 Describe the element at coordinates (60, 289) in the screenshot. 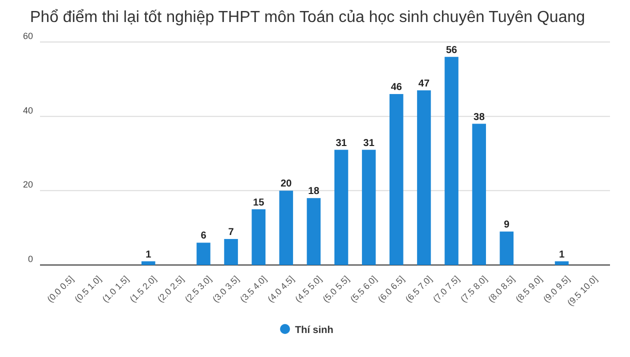

I see `x-tick-label: (0.0 0.5]` at that location.